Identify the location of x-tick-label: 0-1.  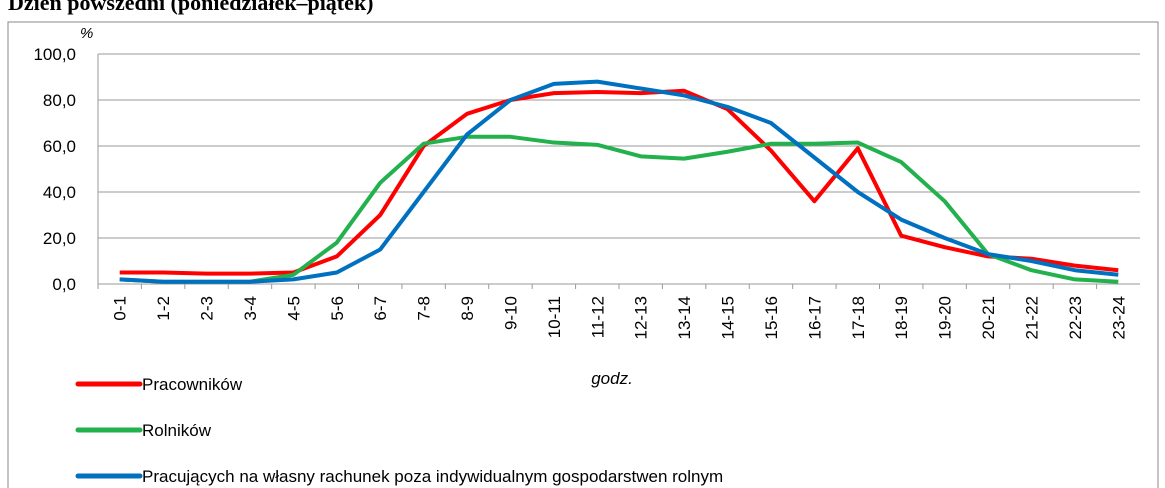
(120, 308).